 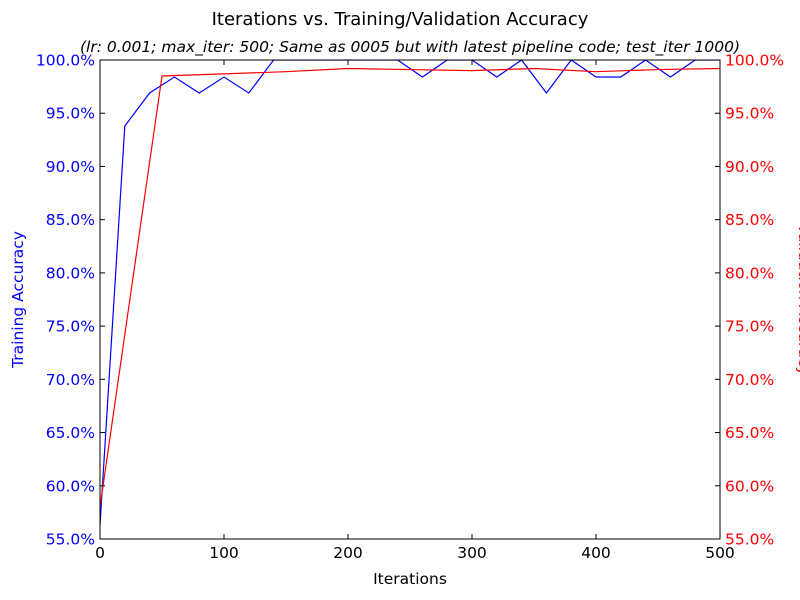 I want to click on x-tick-label: 100, so click(x=224, y=553).